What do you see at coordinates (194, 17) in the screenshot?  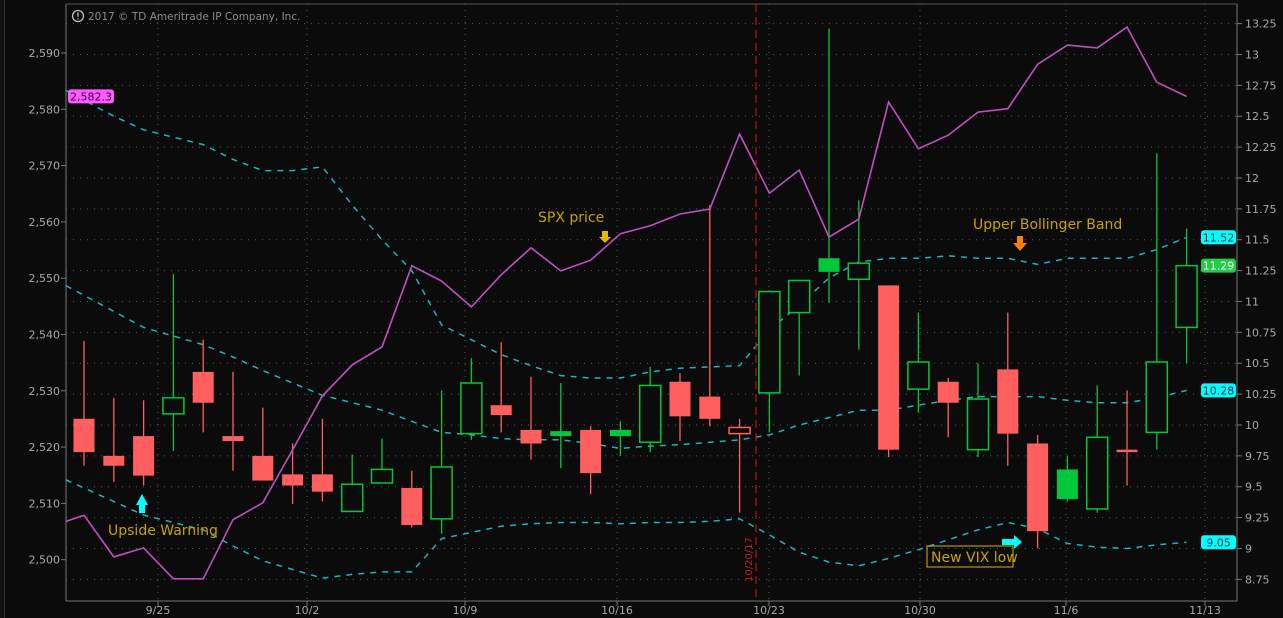 I see `copyright-text: 2017 © TD Ameritrade IP Company, Inc.` at bounding box center [194, 17].